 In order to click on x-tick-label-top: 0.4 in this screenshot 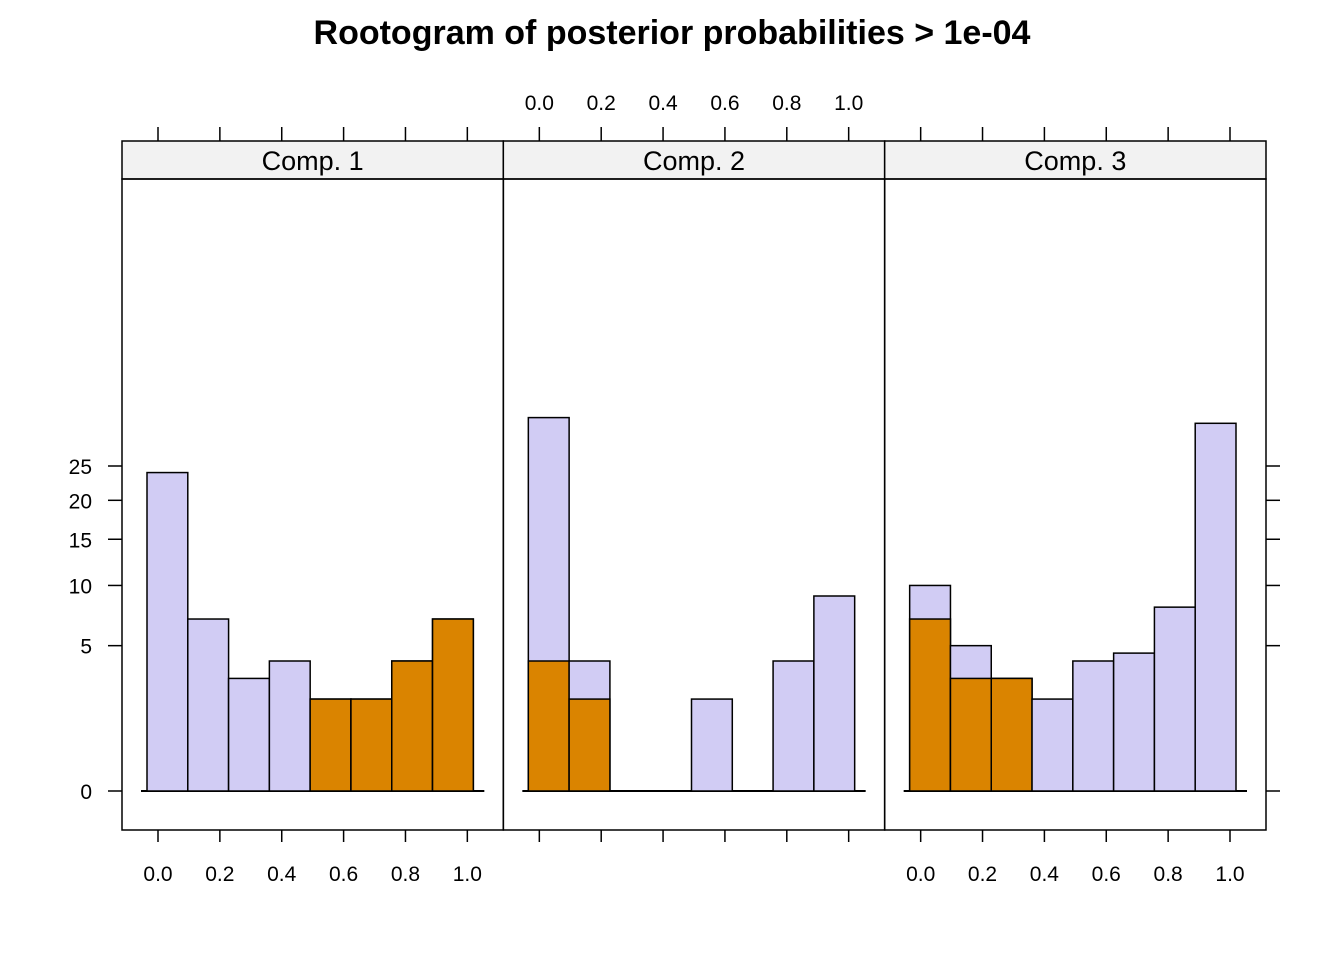, I will do `click(663, 103)`.